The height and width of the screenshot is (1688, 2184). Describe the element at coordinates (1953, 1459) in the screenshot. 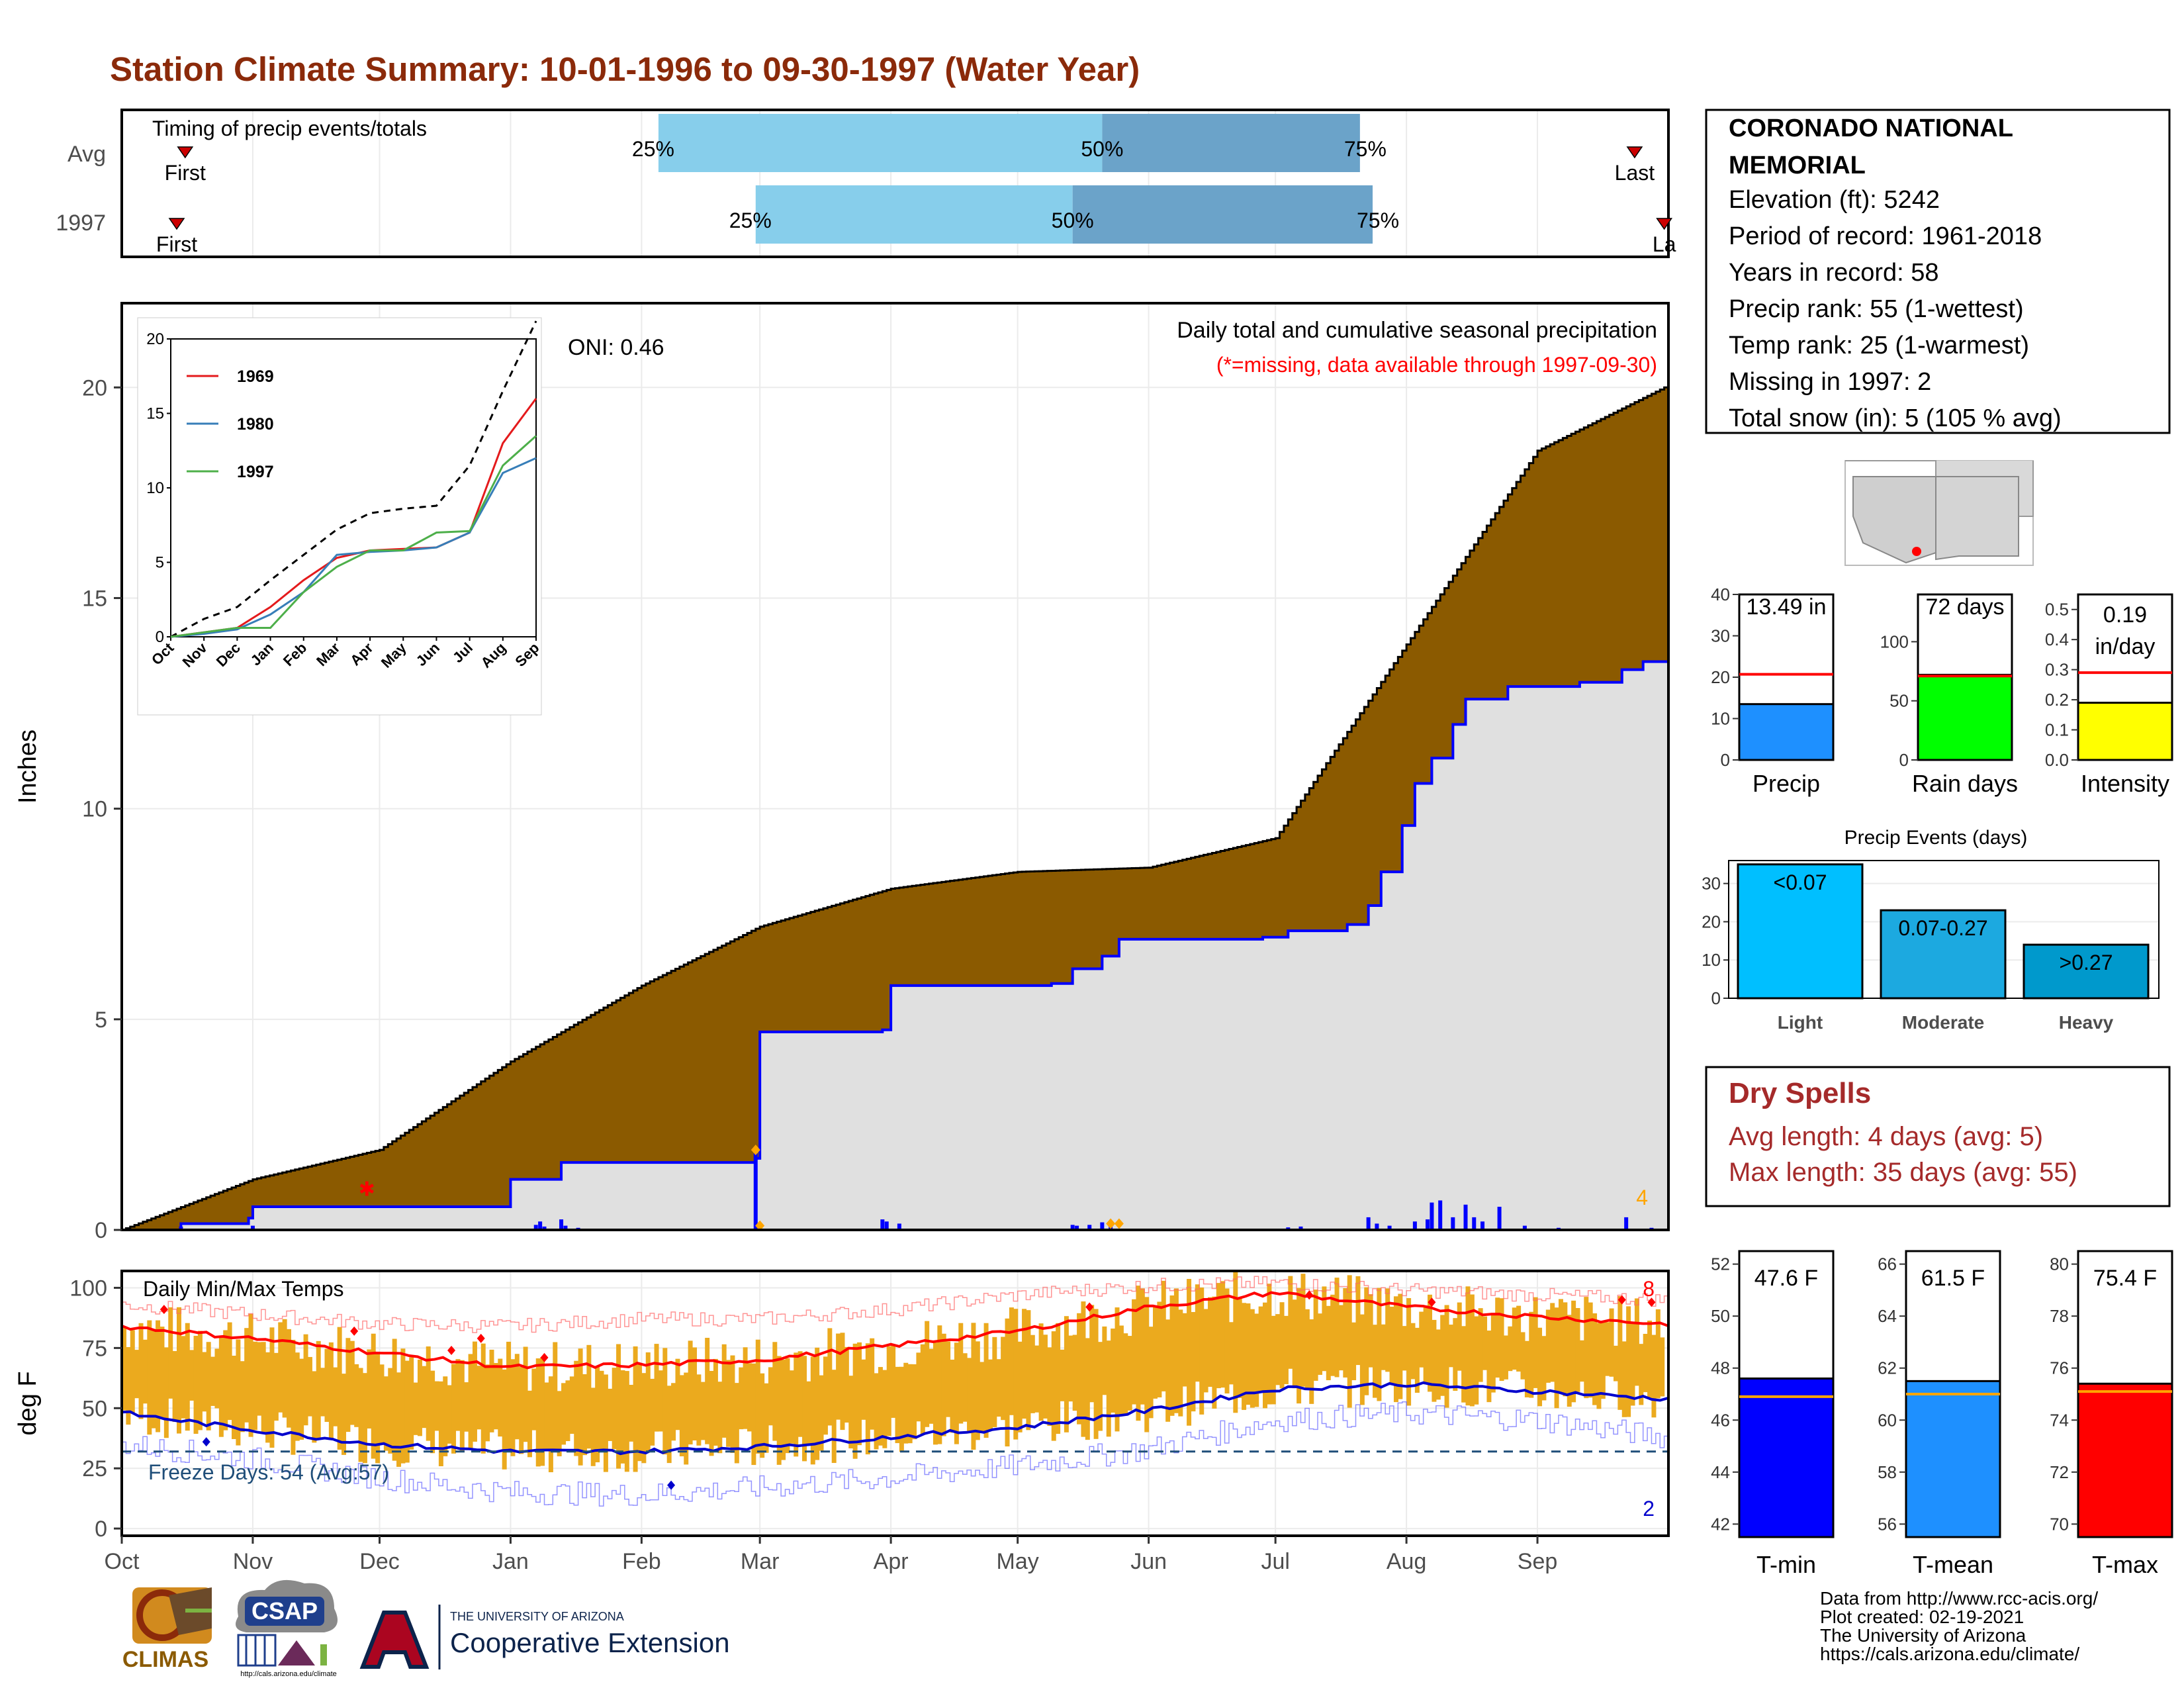

I see `temp-bar-t-mean` at that location.